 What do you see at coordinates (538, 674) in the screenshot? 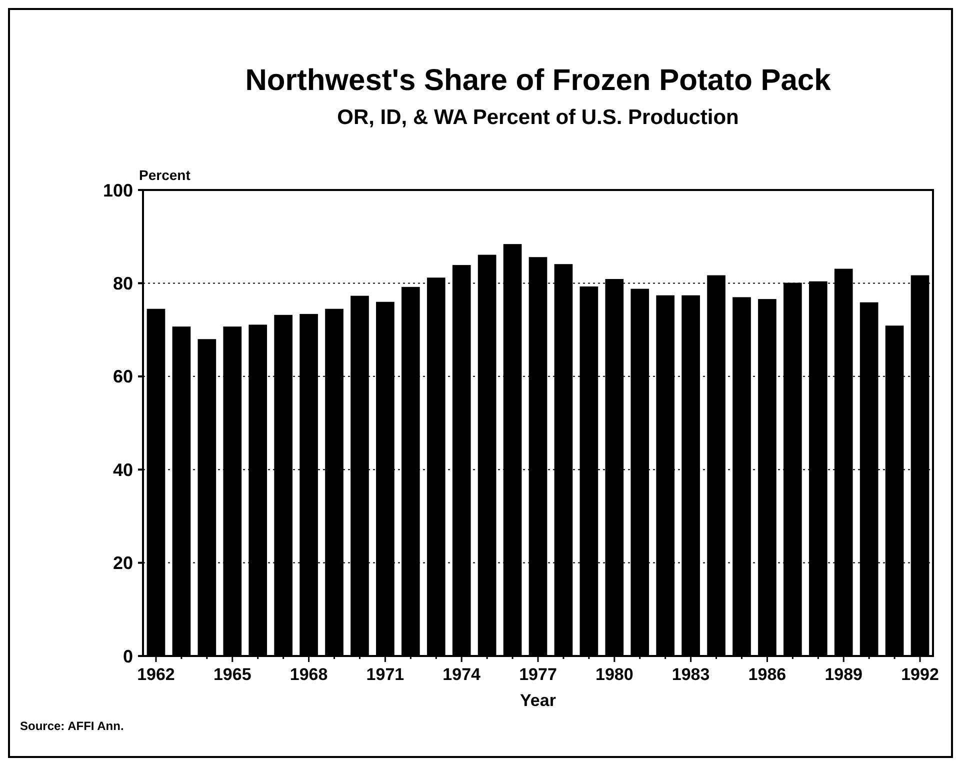
I see `x-tick-label: 1977` at bounding box center [538, 674].